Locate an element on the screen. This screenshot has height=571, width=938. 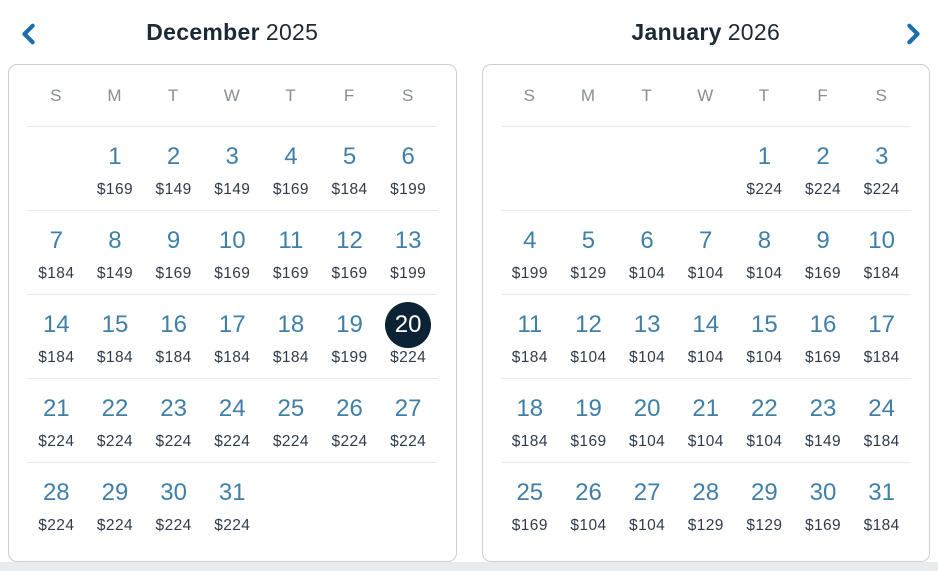
day-cell: 3 $224 is located at coordinates (881, 172).